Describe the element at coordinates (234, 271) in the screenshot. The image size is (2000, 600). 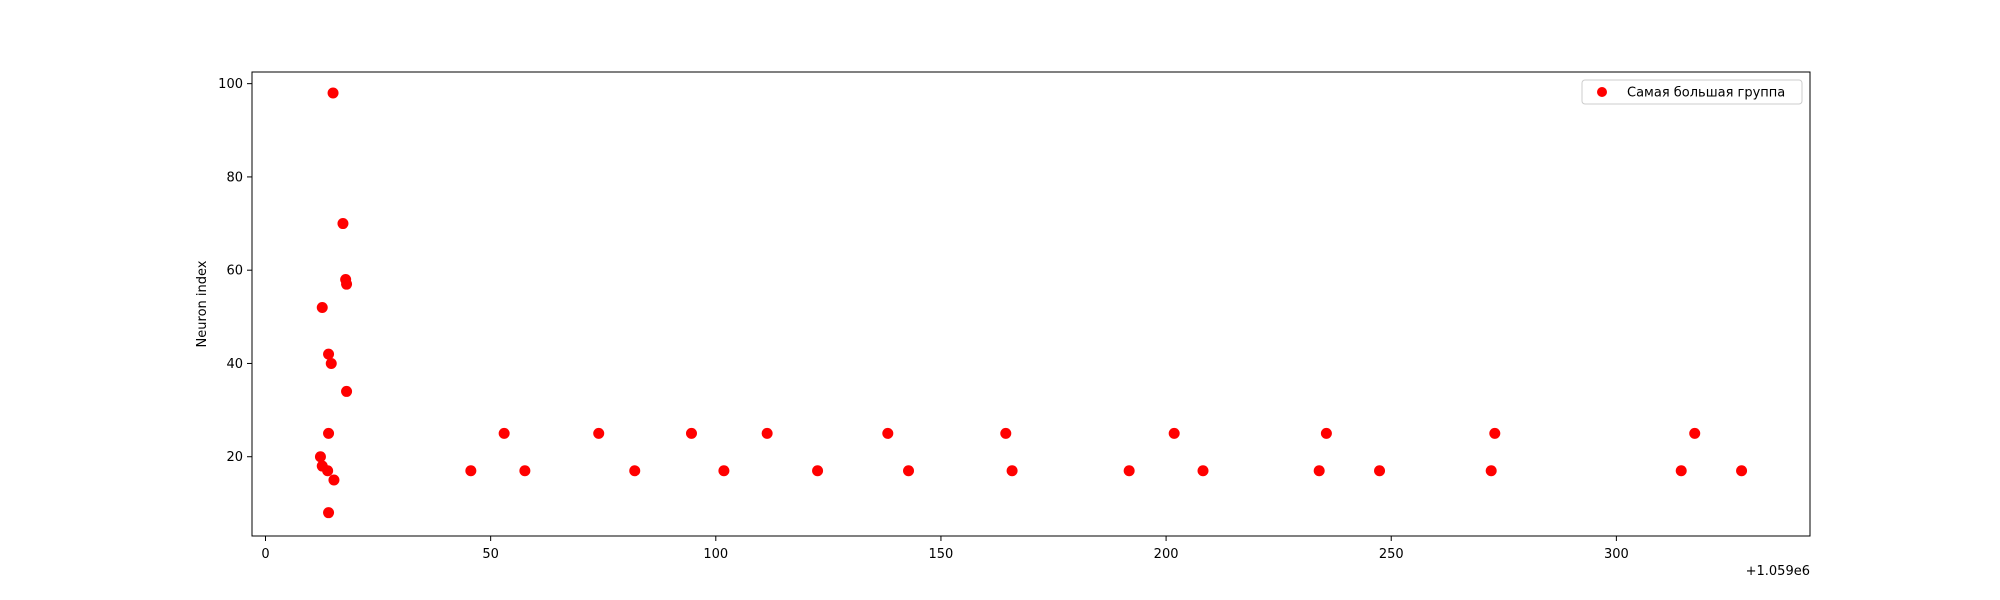
I see `y-tick-label: 60` at that location.